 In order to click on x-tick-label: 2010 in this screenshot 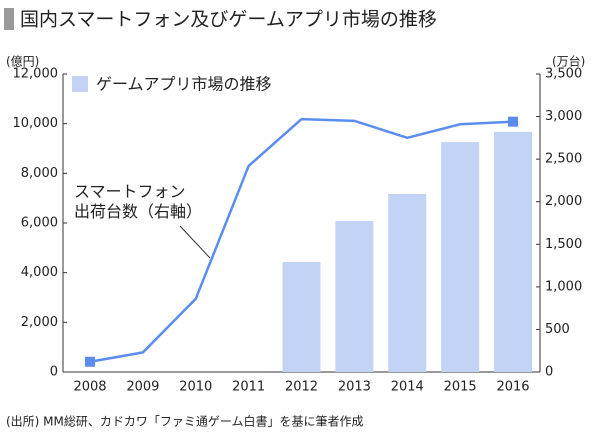, I will do `click(195, 387)`.